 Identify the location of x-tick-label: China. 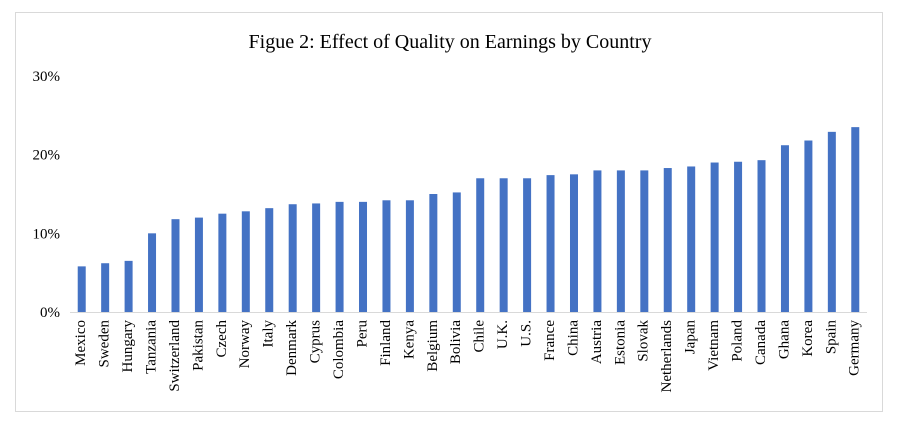
(573, 338).